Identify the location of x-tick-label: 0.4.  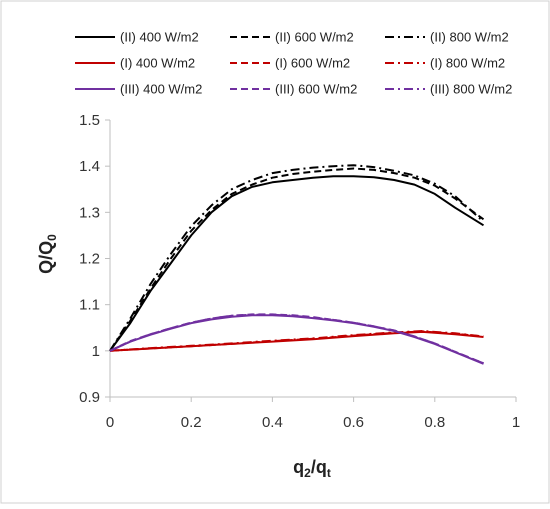
(272, 422).